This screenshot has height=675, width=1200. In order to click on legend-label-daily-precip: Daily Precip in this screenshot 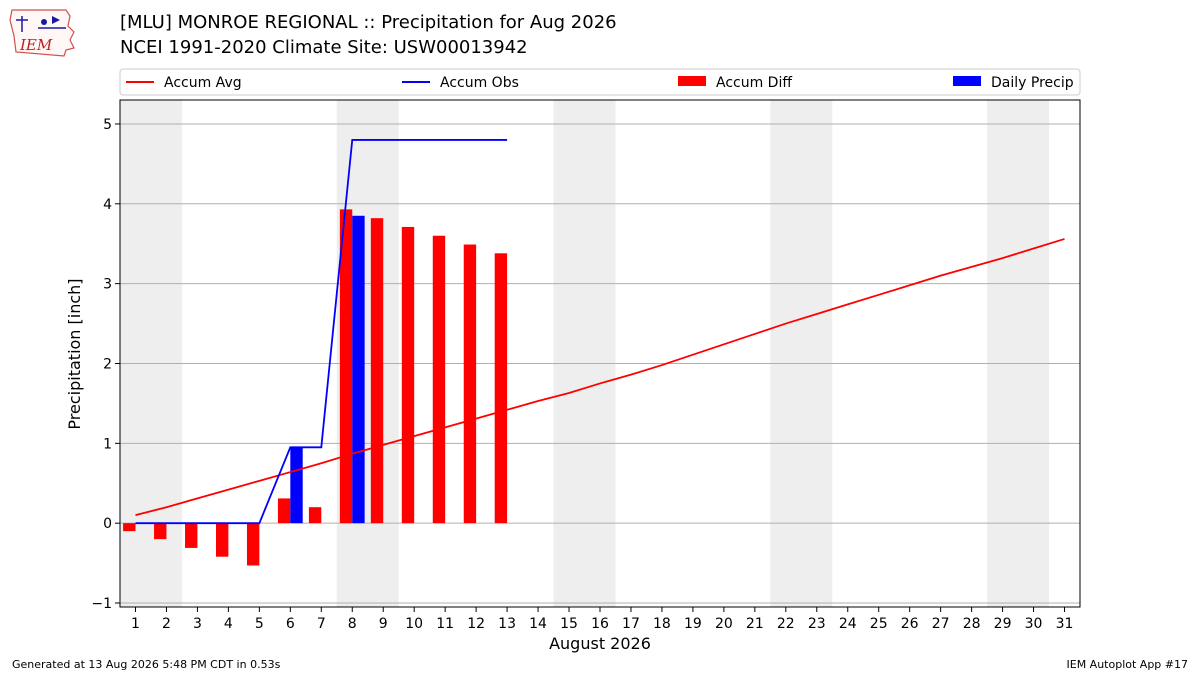, I will do `click(1032, 83)`.